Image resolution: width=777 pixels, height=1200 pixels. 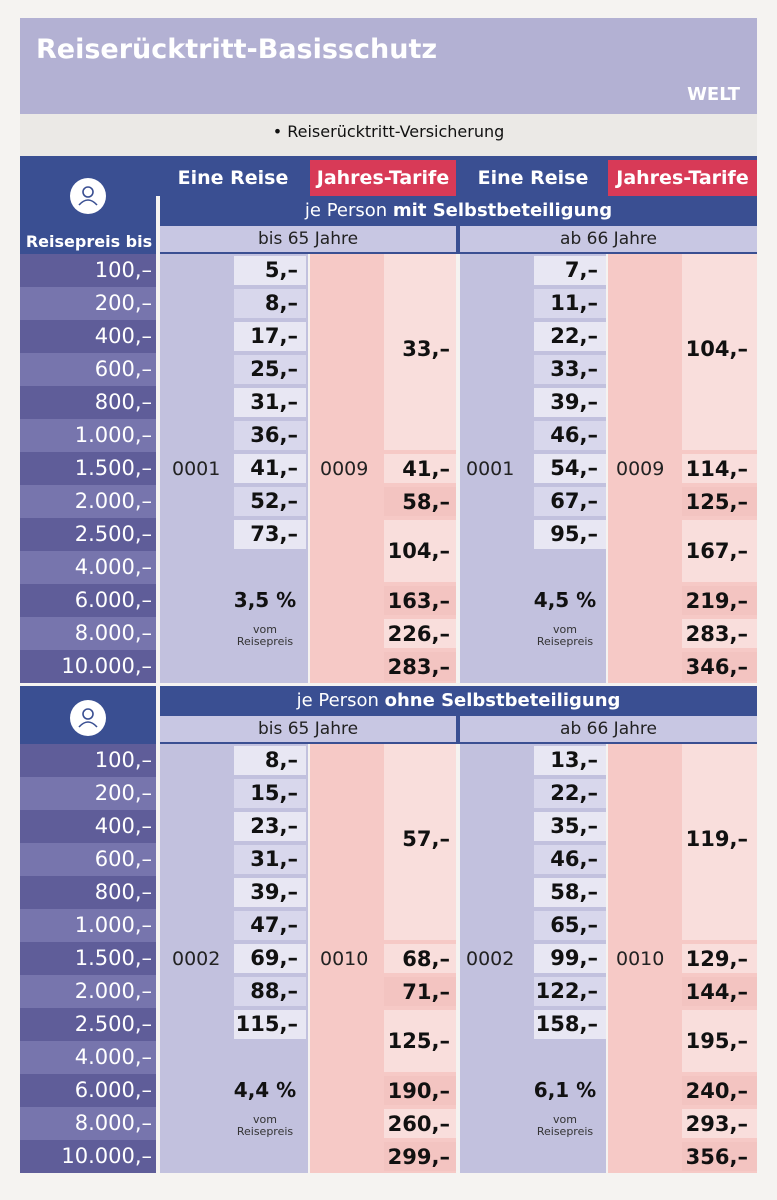 What do you see at coordinates (274, 336) in the screenshot?
I see `single-price: 17,–` at bounding box center [274, 336].